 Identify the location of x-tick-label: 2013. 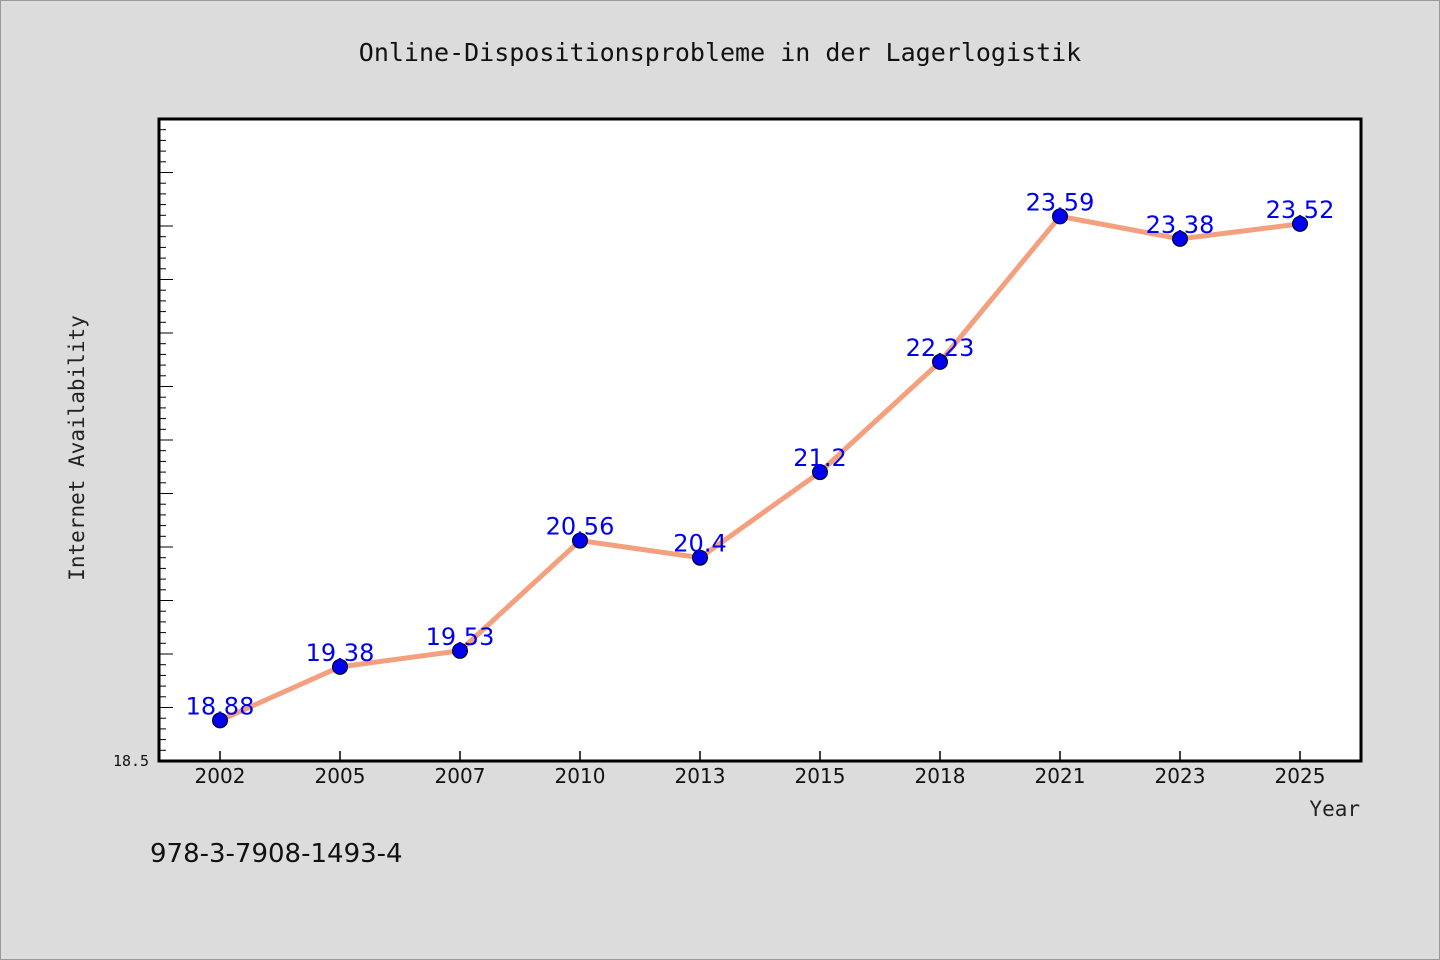
(700, 776).